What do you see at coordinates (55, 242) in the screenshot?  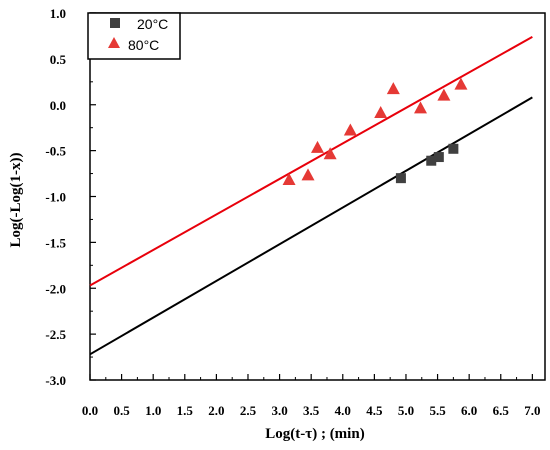 I see `y-tick-label: -1.5` at bounding box center [55, 242].